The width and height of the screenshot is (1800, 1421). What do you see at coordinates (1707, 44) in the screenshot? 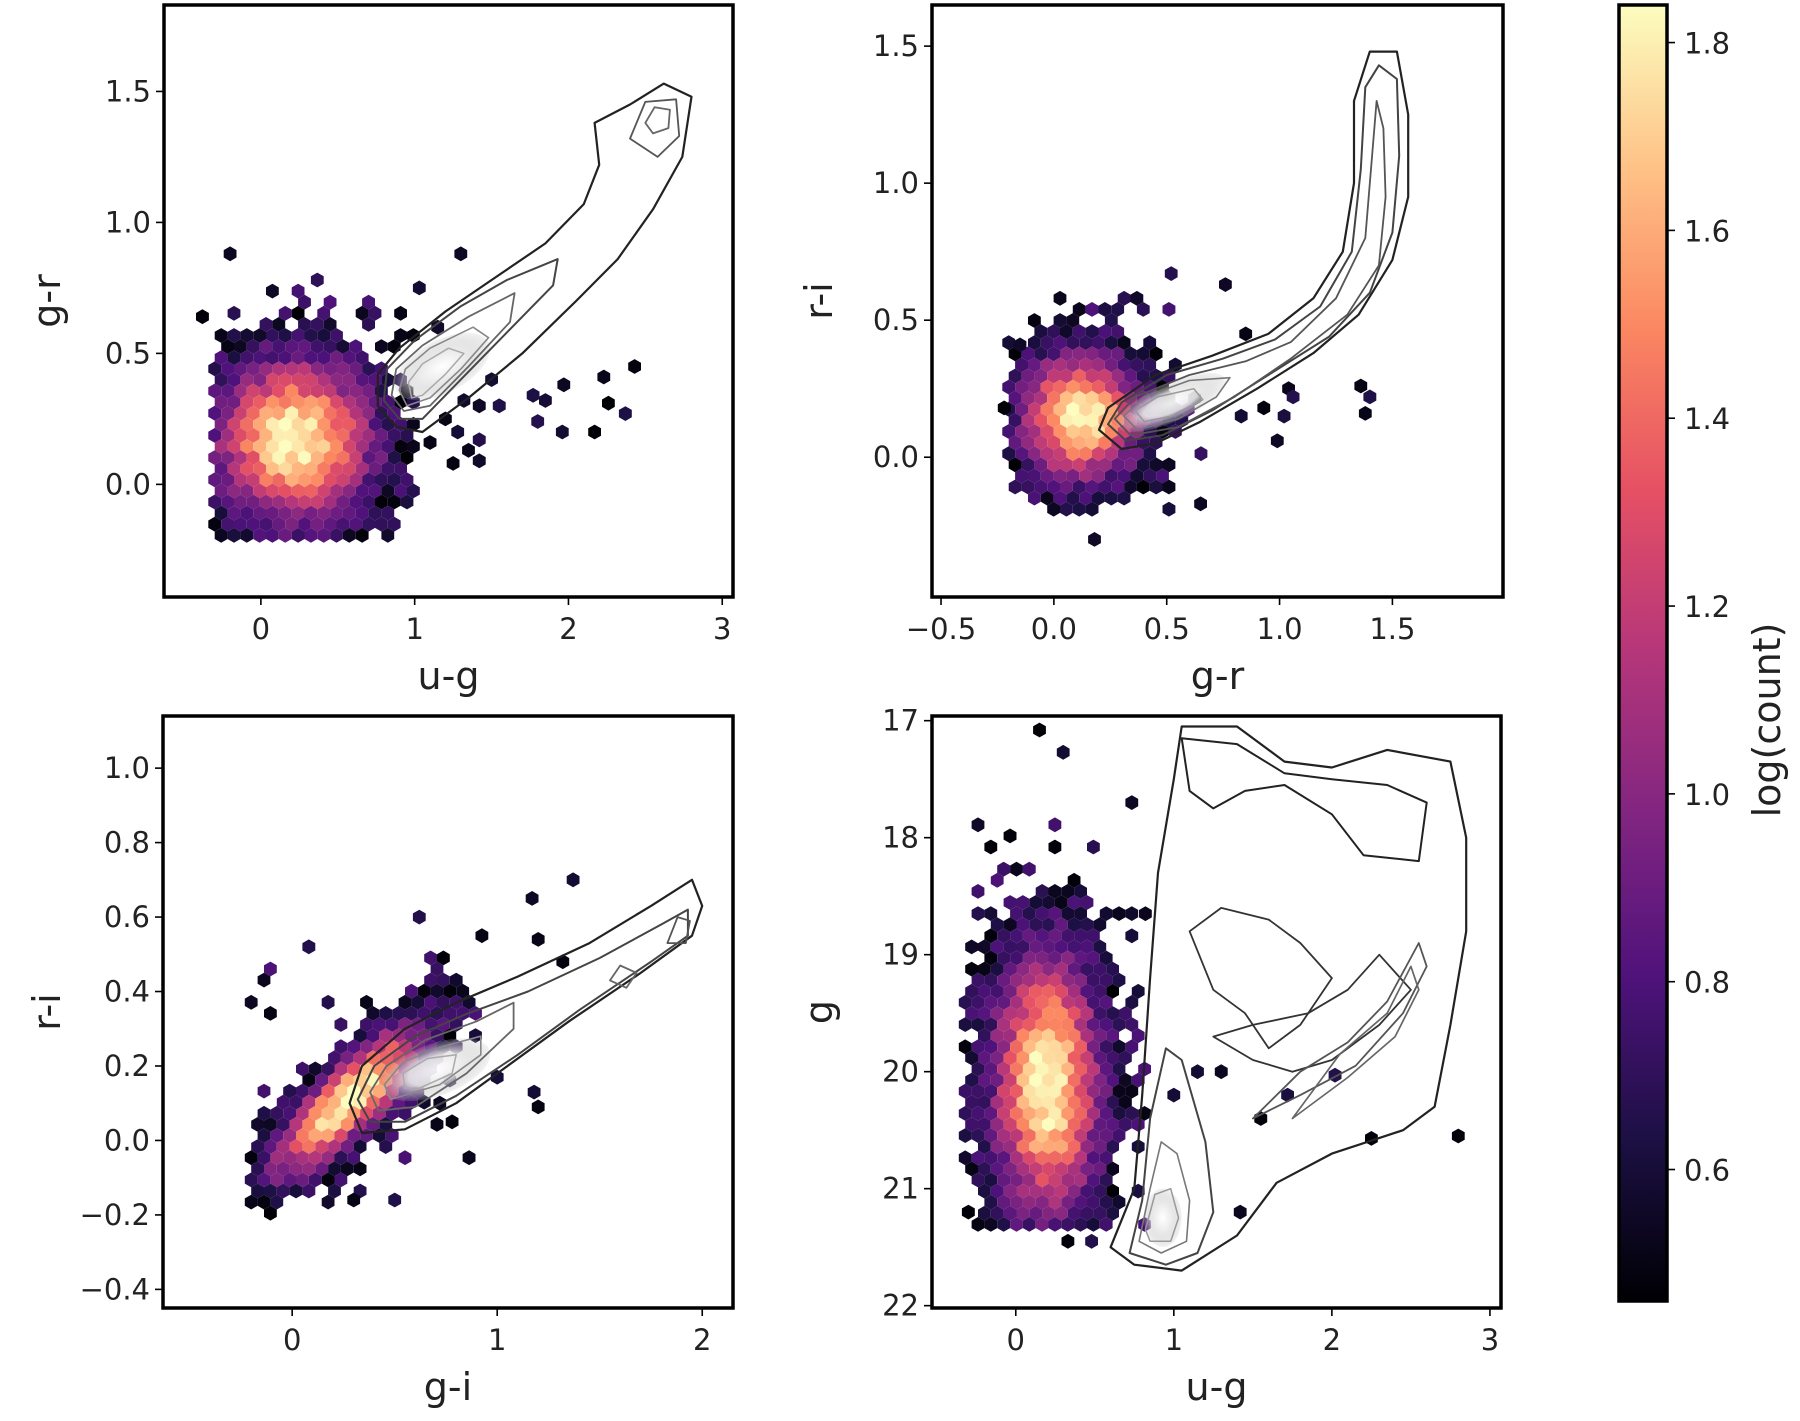
I see `colorbar-tick-label: 1.8` at bounding box center [1707, 44].